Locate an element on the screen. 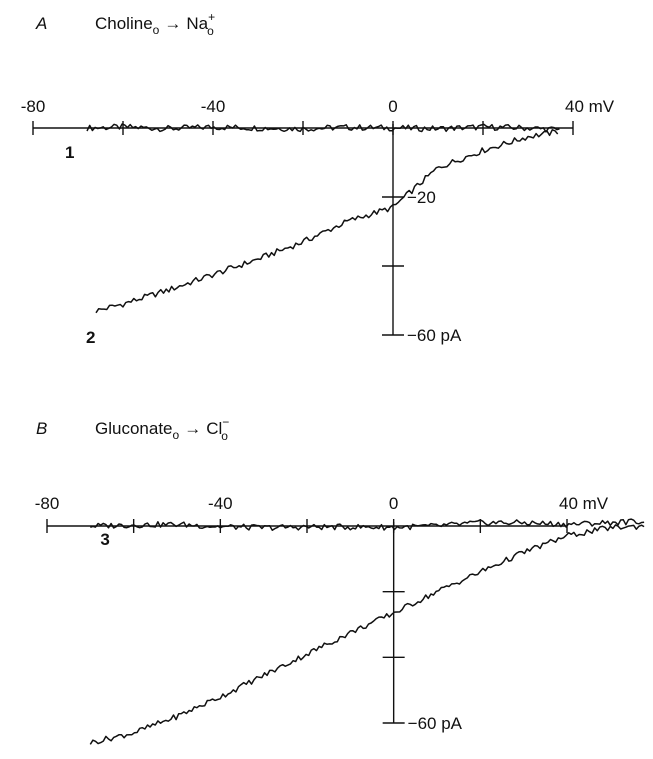  panel-a-title-target-sub: o is located at coordinates (210, 31).